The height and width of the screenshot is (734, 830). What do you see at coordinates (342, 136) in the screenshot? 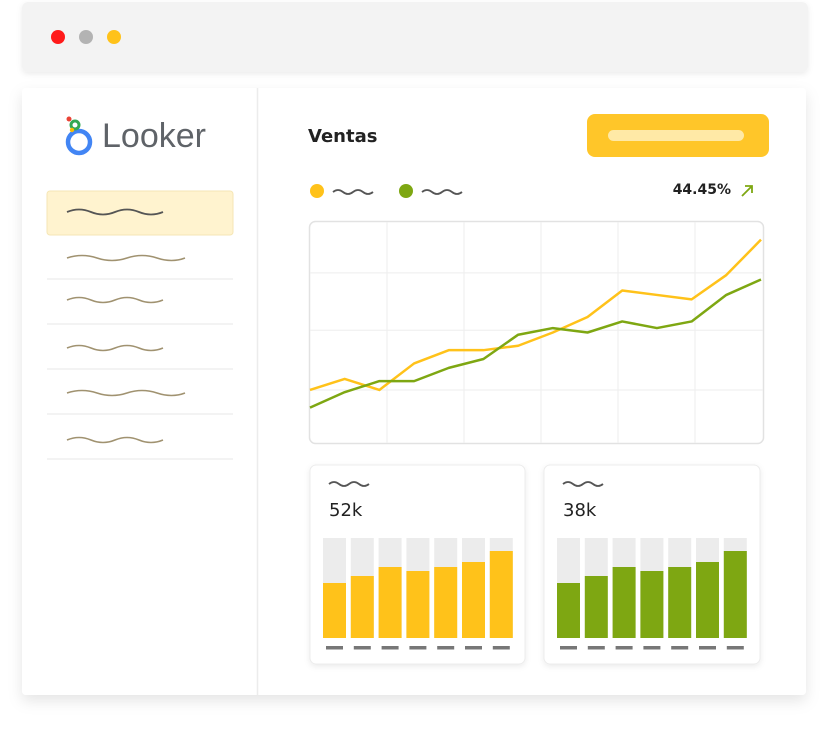
I see `panel-title: Ventas` at bounding box center [342, 136].